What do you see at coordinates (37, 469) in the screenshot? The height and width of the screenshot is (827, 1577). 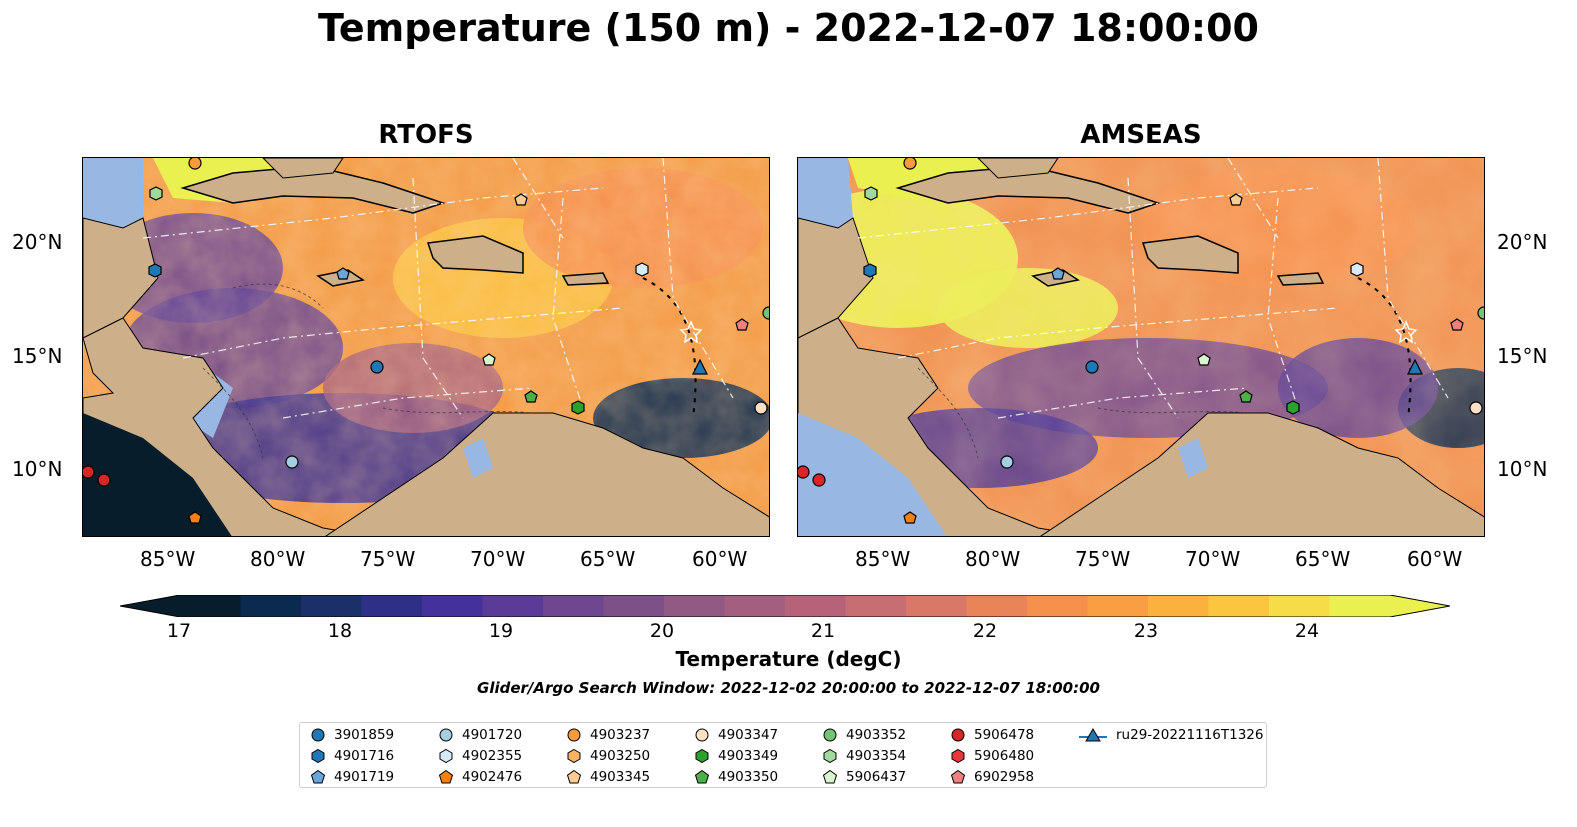 I see `lat-tick-left: 10°N` at bounding box center [37, 469].